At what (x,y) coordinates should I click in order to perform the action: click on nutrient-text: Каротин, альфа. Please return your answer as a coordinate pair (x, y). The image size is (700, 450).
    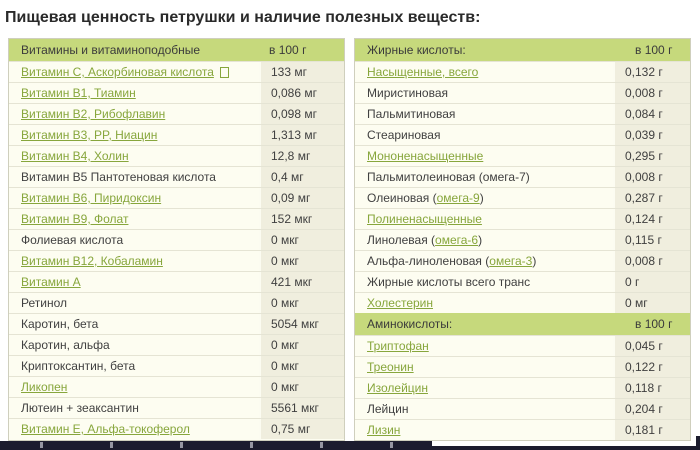
    Looking at the image, I should click on (65, 345).